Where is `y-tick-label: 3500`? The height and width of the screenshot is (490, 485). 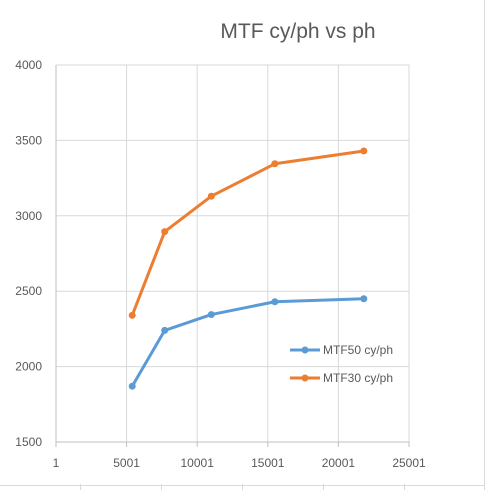 y-tick-label: 3500 is located at coordinates (28, 140).